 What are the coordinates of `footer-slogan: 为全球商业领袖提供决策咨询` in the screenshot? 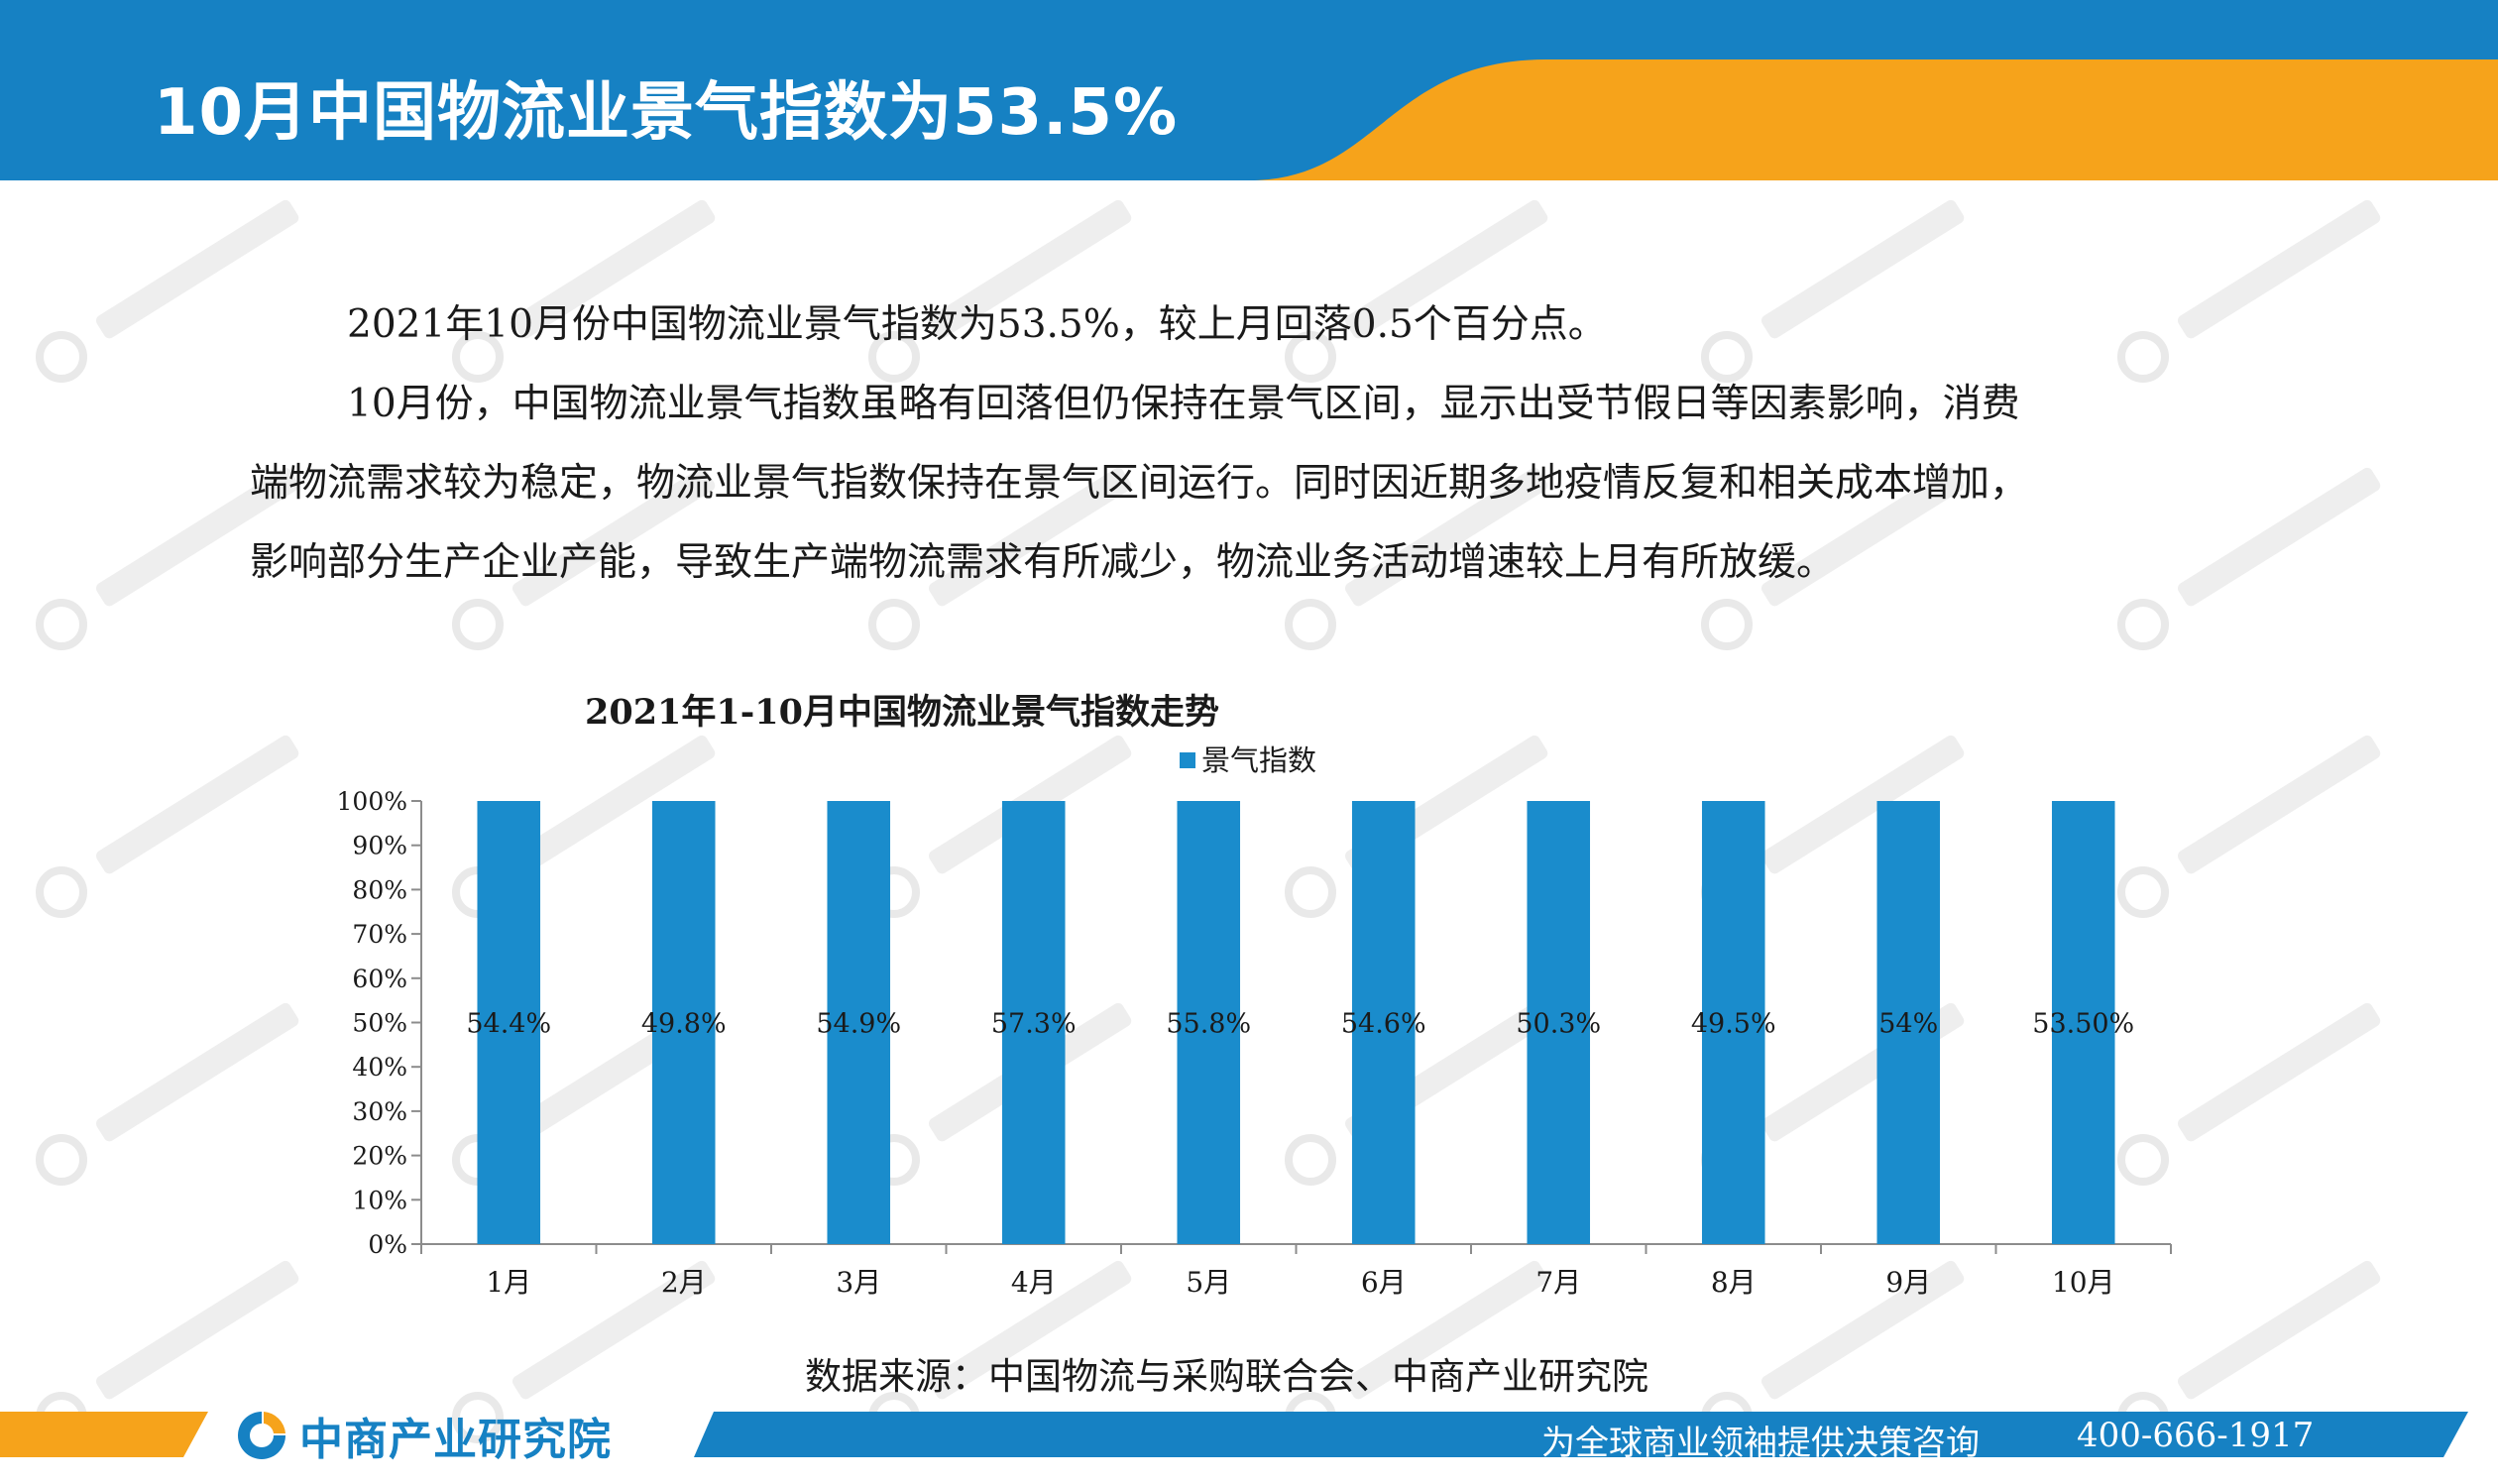 It's located at (1761, 1443).